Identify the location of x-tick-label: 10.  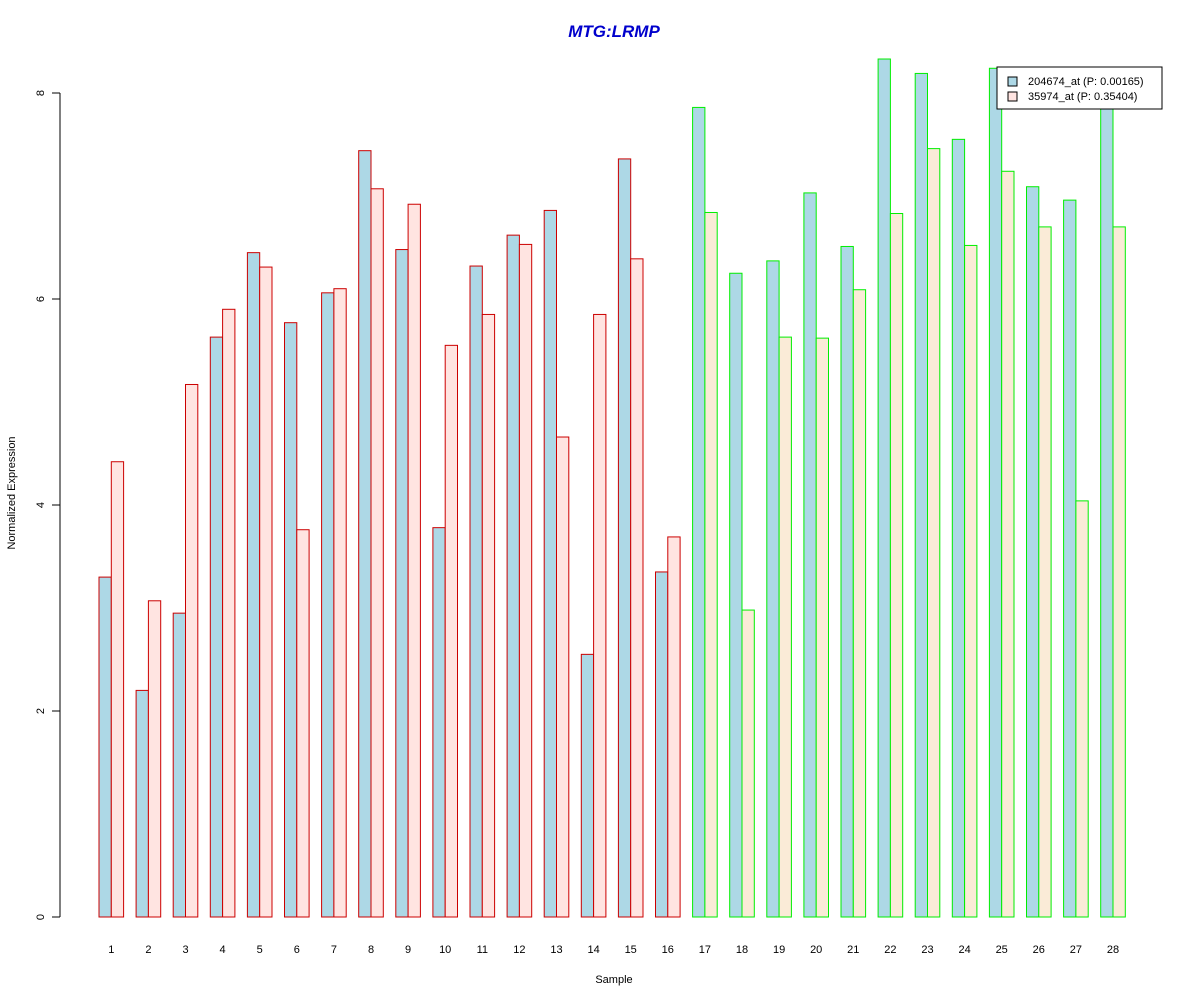
(445, 950).